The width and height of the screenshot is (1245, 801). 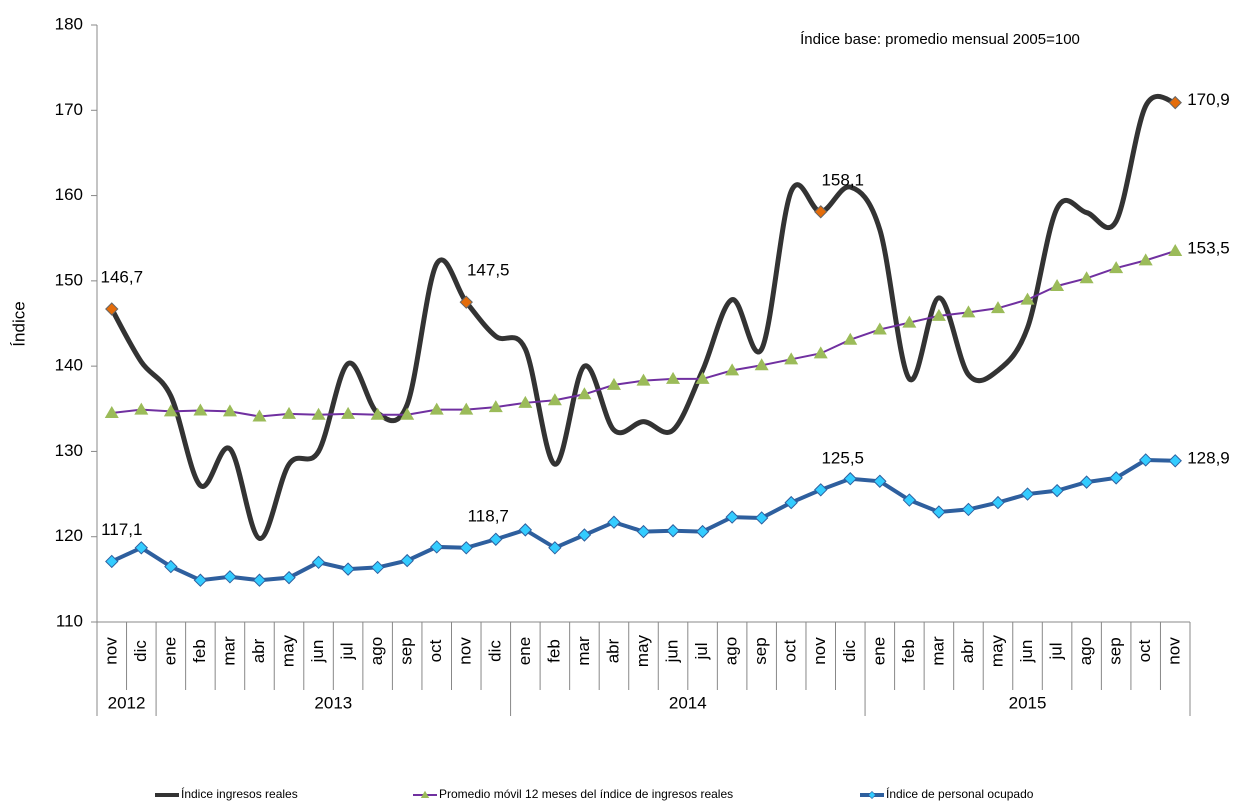 What do you see at coordinates (333, 702) in the screenshot?
I see `year-label: 2013` at bounding box center [333, 702].